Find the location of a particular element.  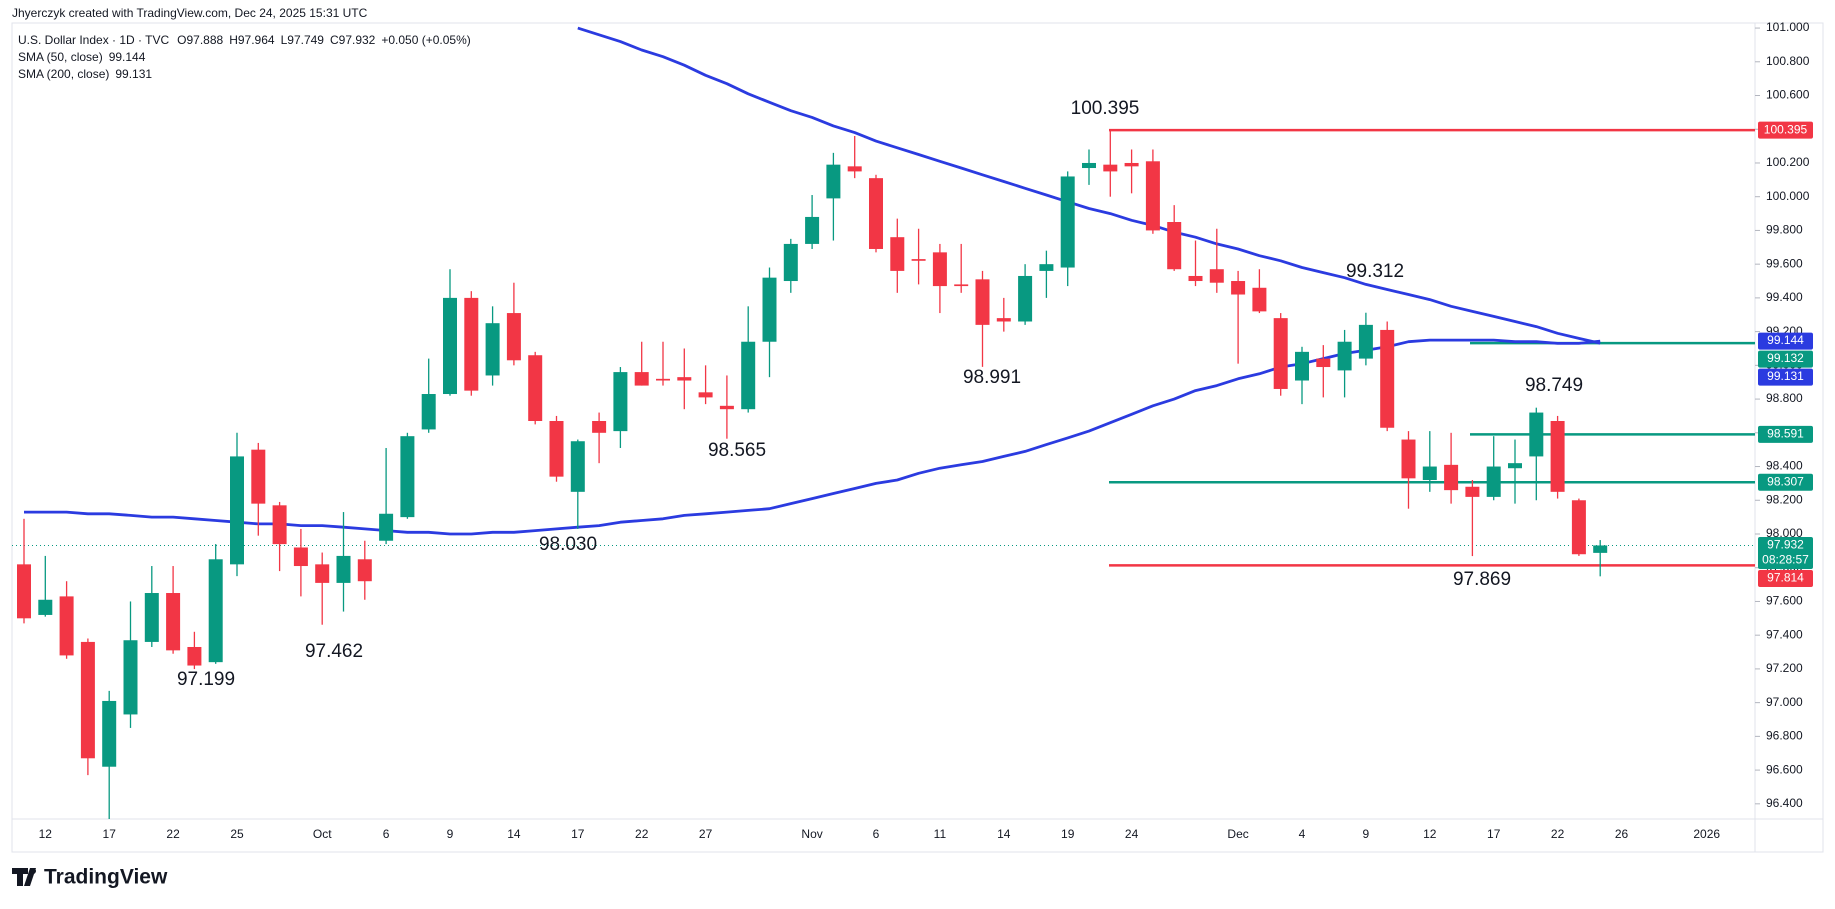

ohlc-label: L is located at coordinates (284, 40).